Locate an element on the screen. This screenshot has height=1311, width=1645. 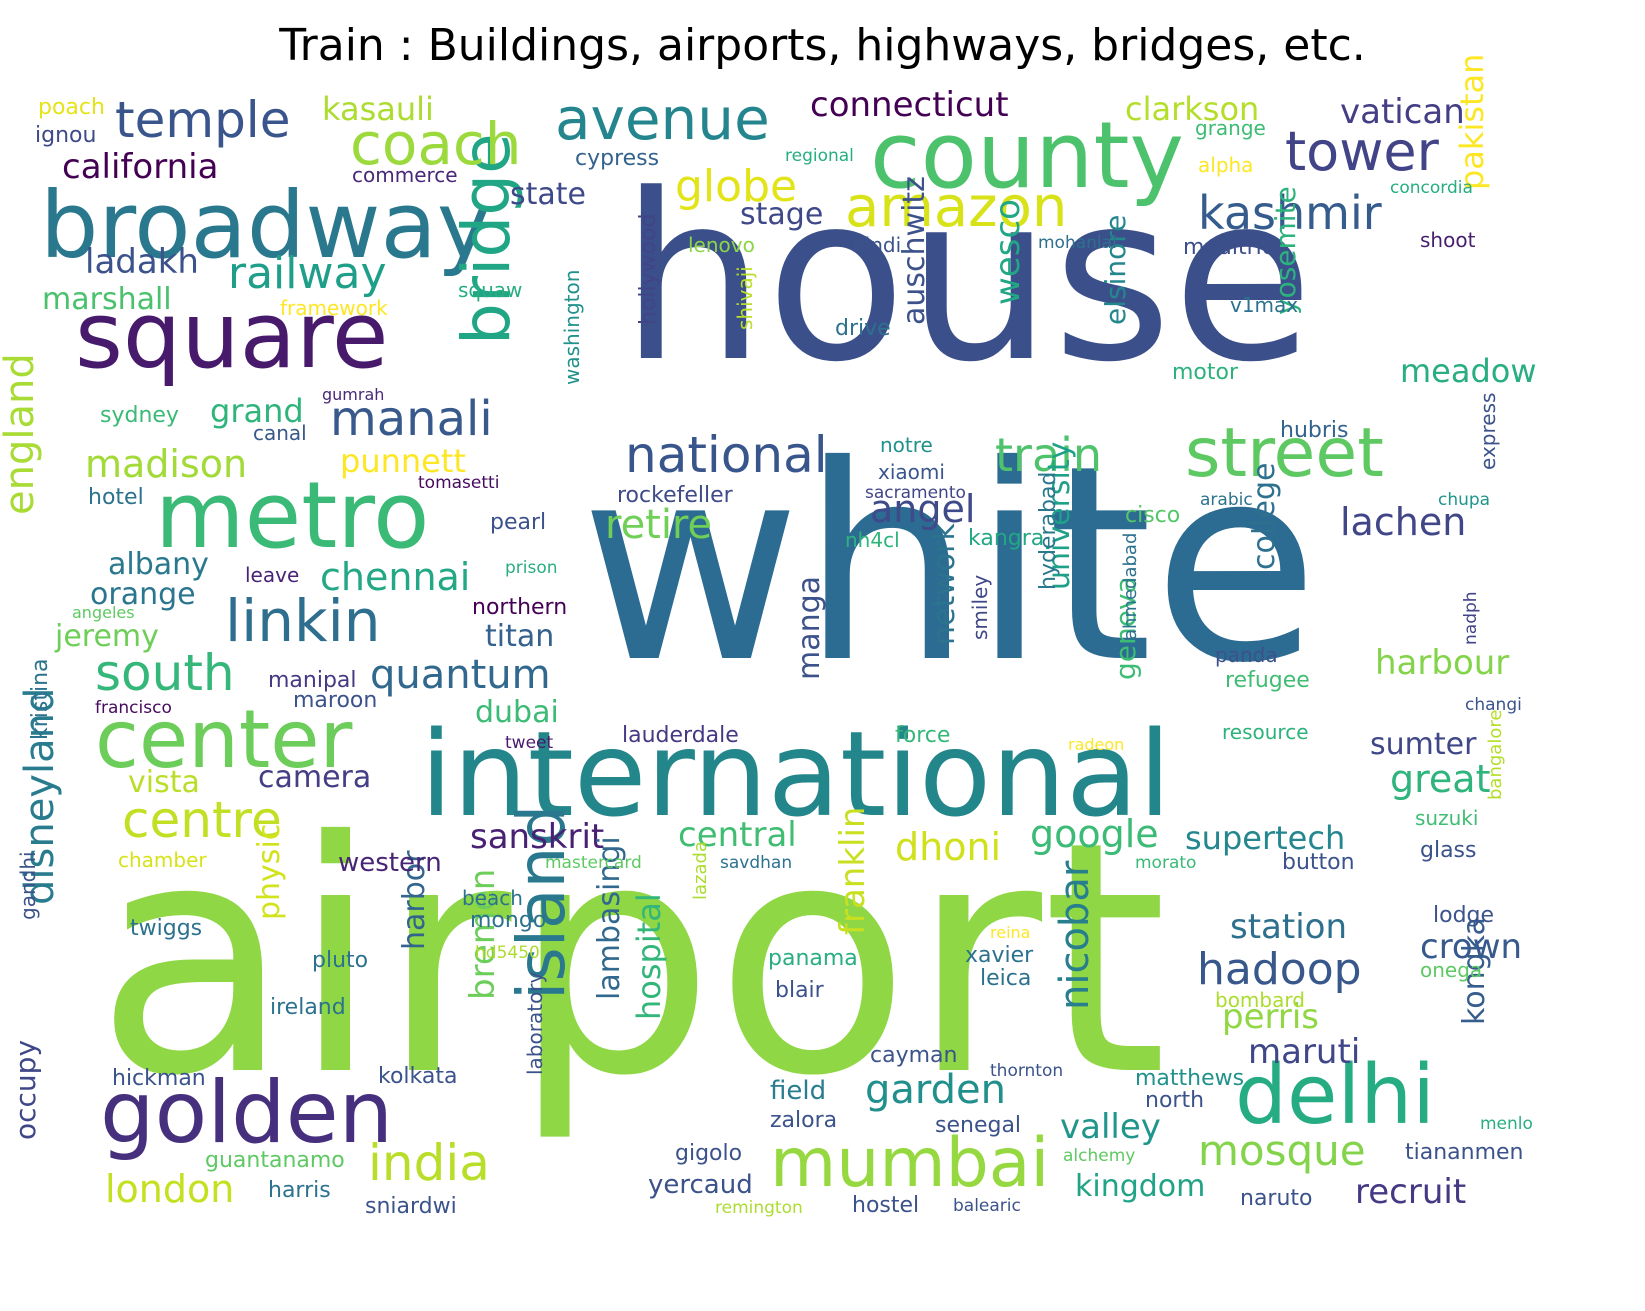
word-chennai: chennai is located at coordinates (395, 577).